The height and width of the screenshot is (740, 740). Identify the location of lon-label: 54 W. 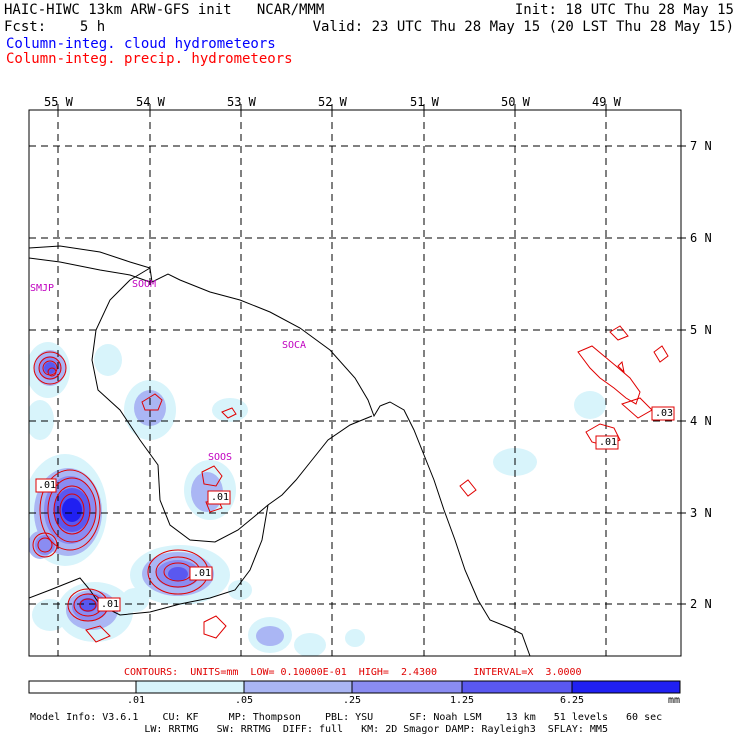
(150, 102).